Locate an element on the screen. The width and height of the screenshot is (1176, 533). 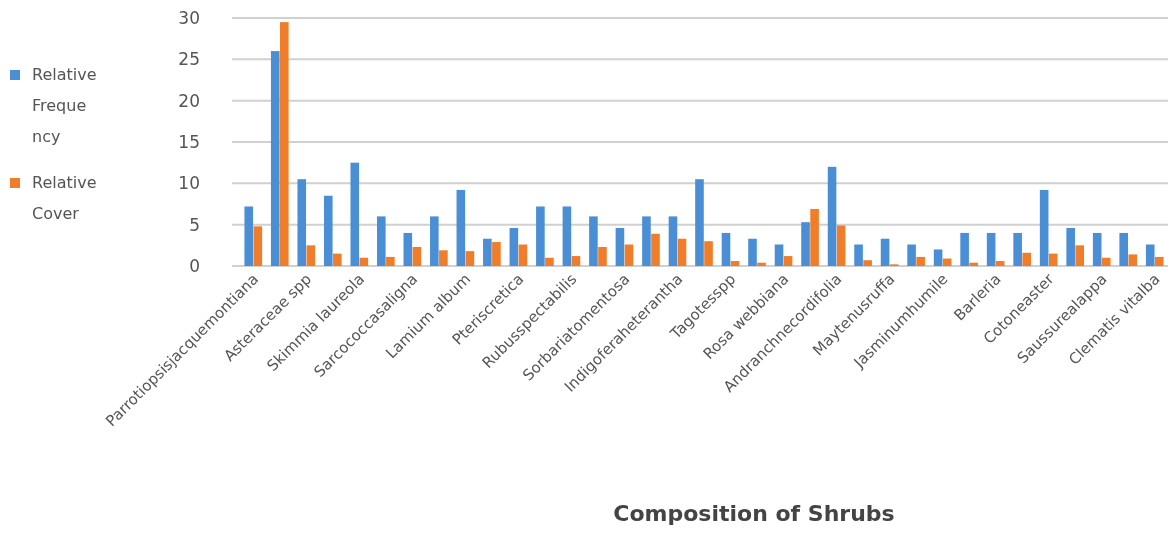
y-tick-label: 25 is located at coordinates (189, 59).